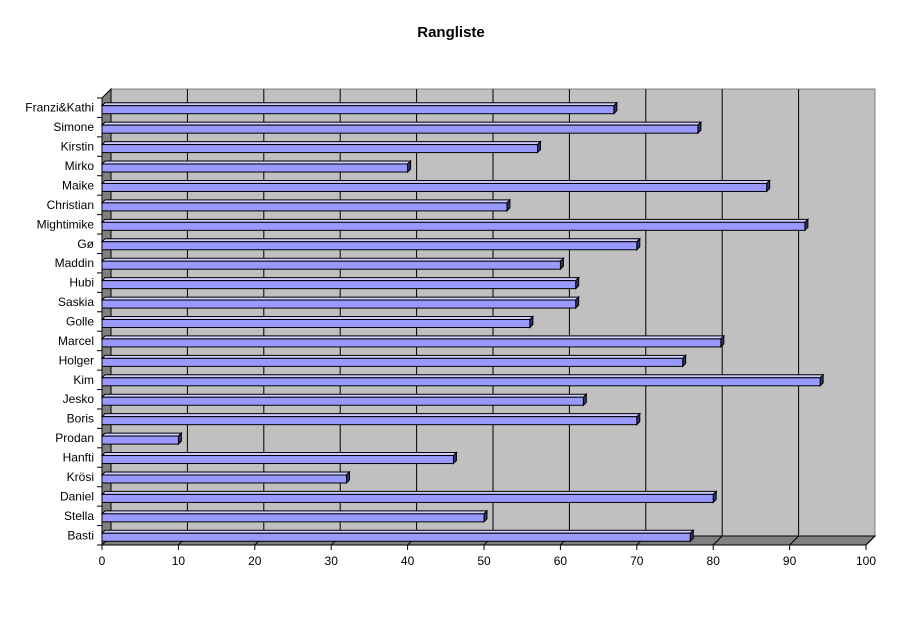  I want to click on category-label: Hubi, so click(81, 283).